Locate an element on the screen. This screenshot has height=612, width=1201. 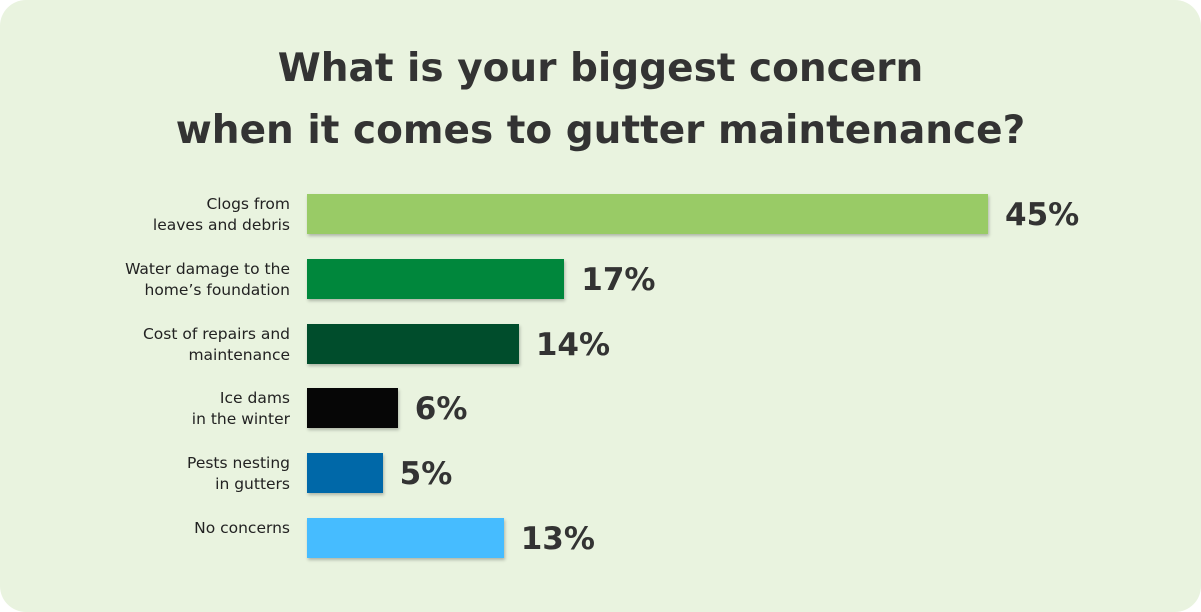
value-label: 13% is located at coordinates (557, 539).